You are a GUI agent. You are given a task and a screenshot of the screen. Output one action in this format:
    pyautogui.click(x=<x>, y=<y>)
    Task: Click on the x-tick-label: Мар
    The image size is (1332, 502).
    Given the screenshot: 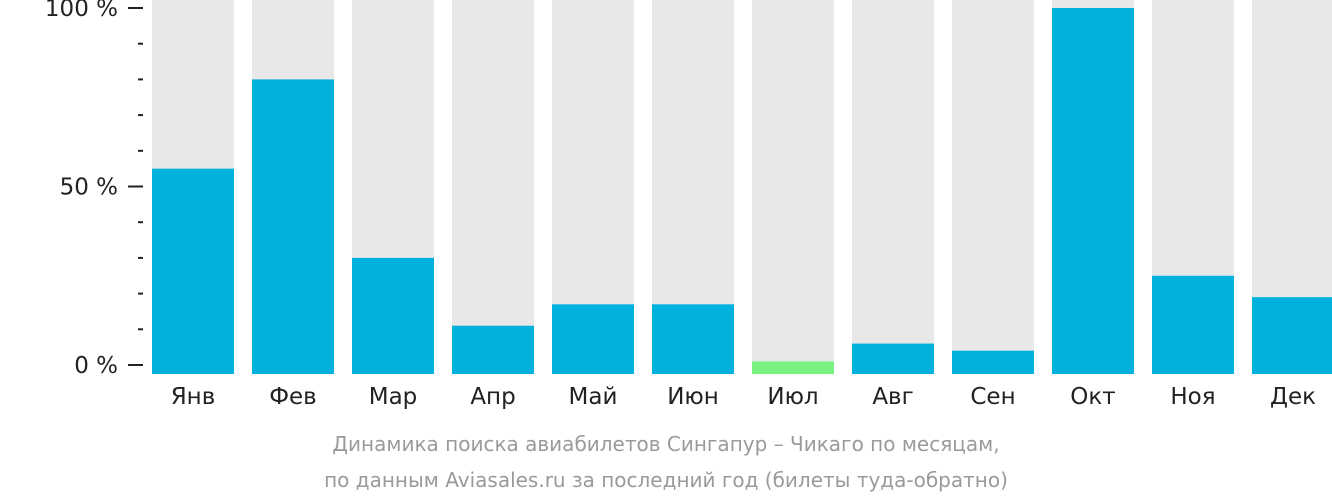 What is the action you would take?
    pyautogui.click(x=393, y=397)
    